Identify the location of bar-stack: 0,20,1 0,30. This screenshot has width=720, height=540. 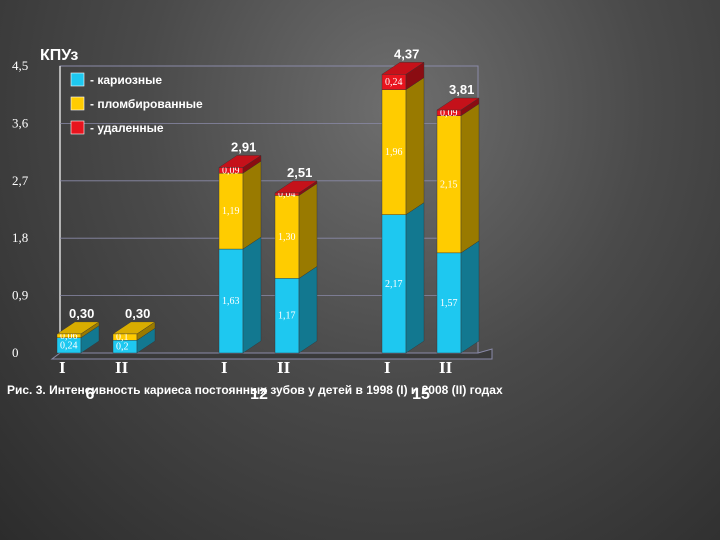
(134, 330).